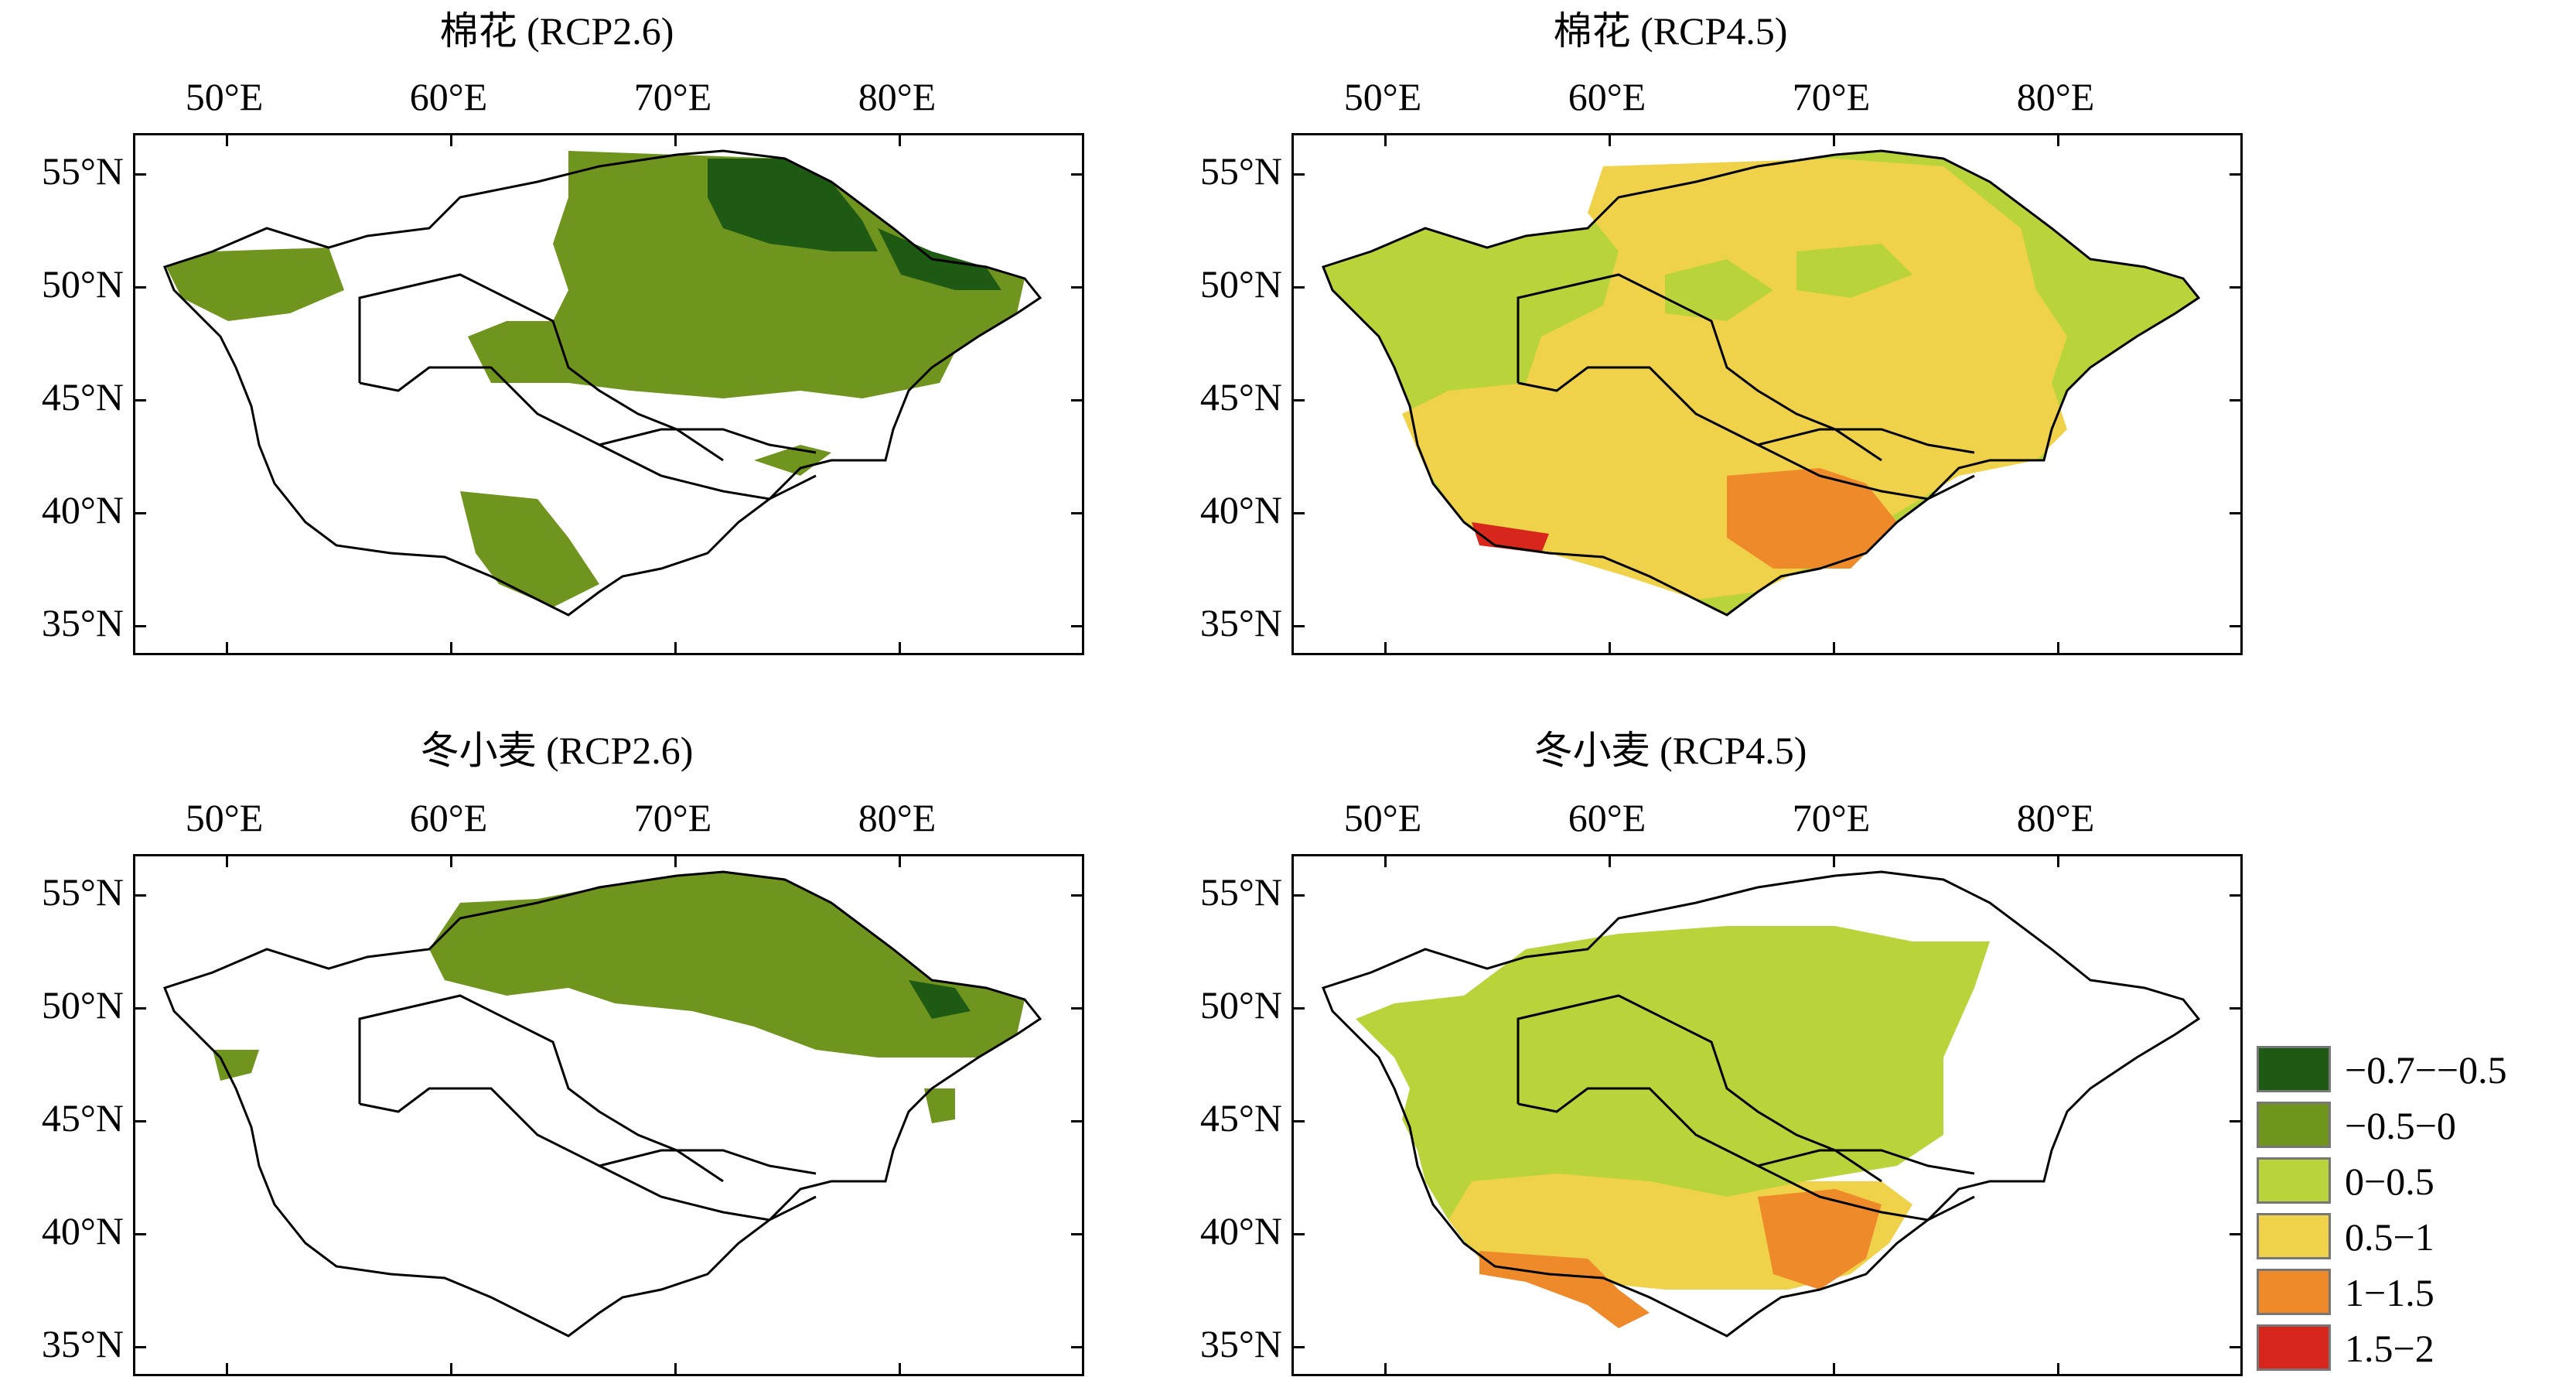  I want to click on lat-label: 45°N, so click(1241, 397).